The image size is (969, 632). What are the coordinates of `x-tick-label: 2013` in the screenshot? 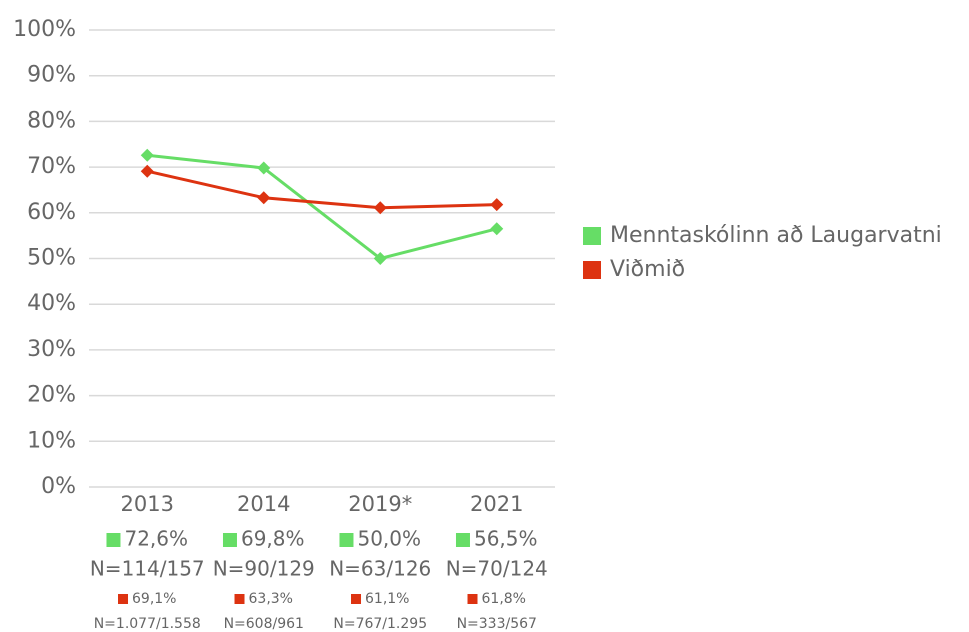 It's located at (147, 504).